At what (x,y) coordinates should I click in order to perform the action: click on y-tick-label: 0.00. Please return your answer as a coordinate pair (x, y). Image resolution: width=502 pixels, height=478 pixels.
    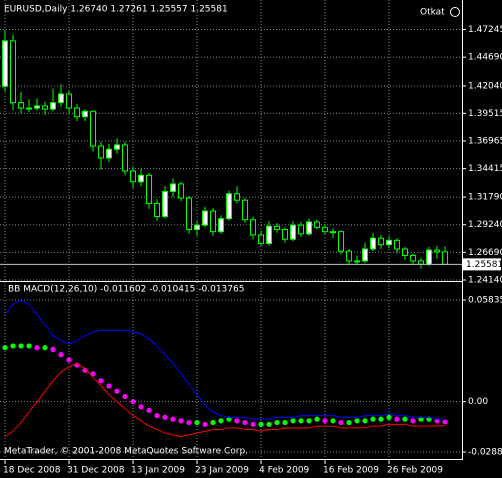
    Looking at the image, I should click on (478, 402).